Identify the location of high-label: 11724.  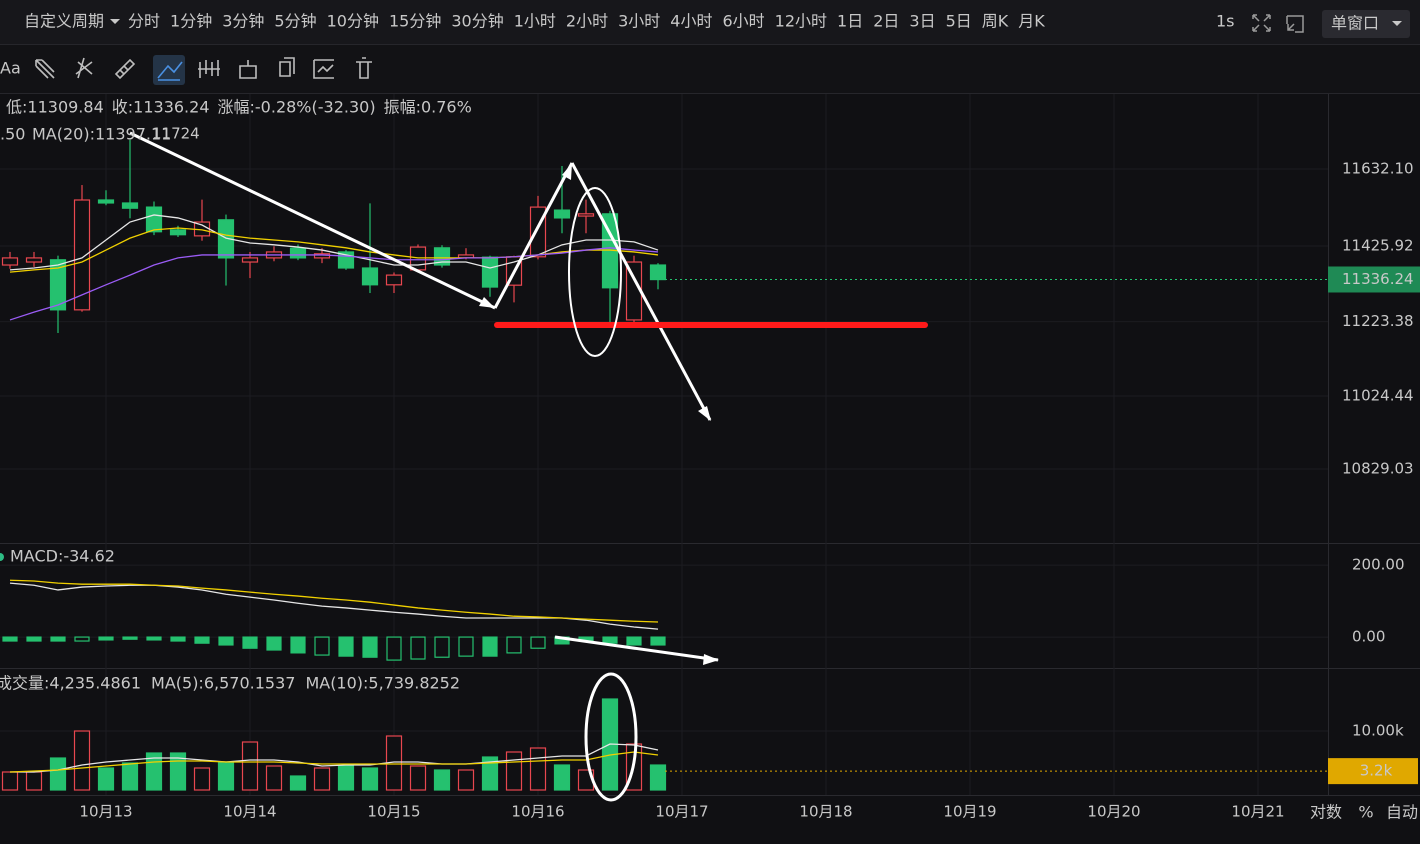
(176, 134).